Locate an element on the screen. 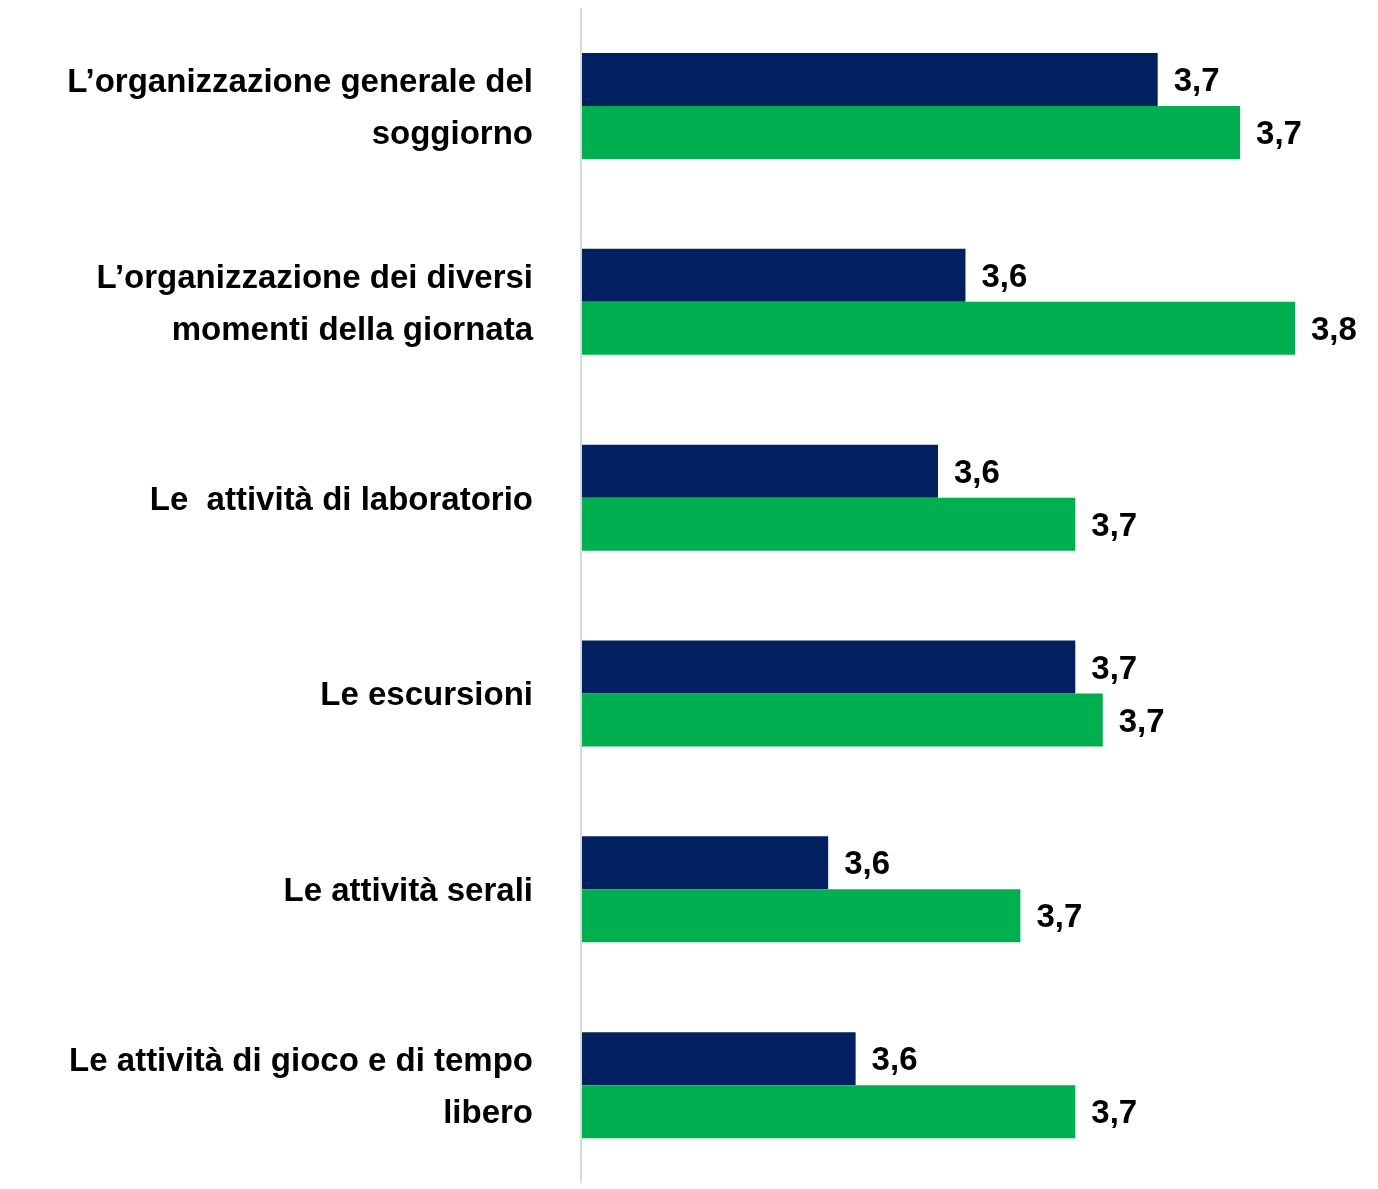  data-label: 3,8 is located at coordinates (1334, 328).